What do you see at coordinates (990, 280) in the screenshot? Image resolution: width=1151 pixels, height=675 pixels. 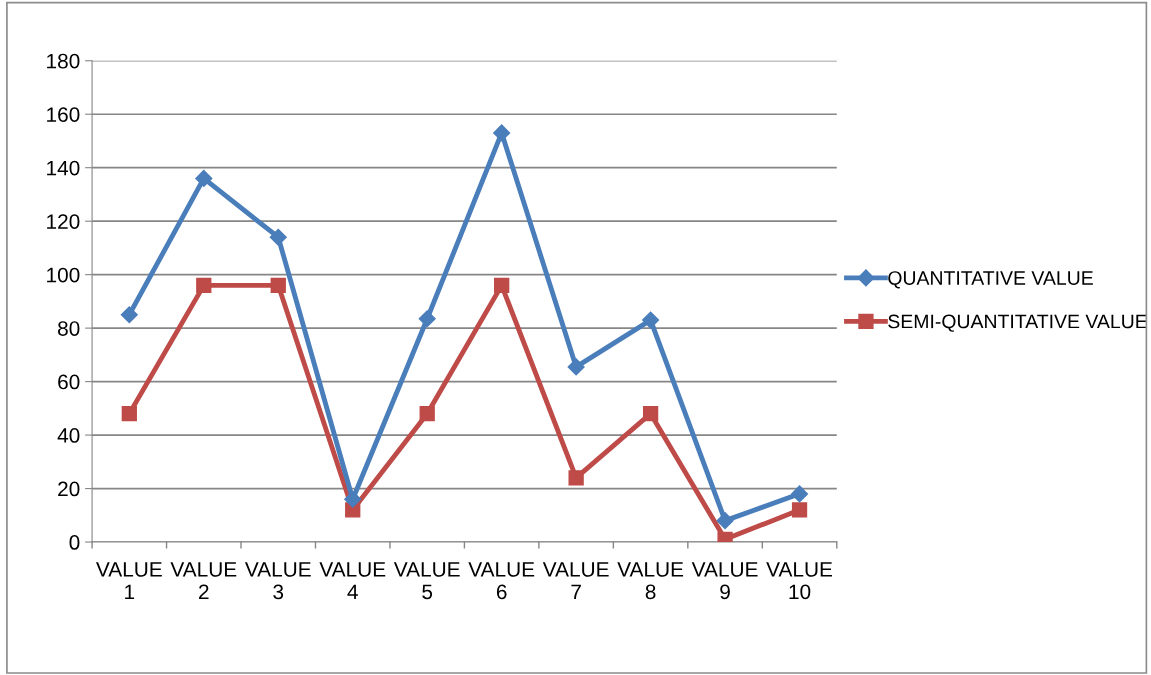 I see `legend-label: QUANTITATIVE VALUE` at bounding box center [990, 280].